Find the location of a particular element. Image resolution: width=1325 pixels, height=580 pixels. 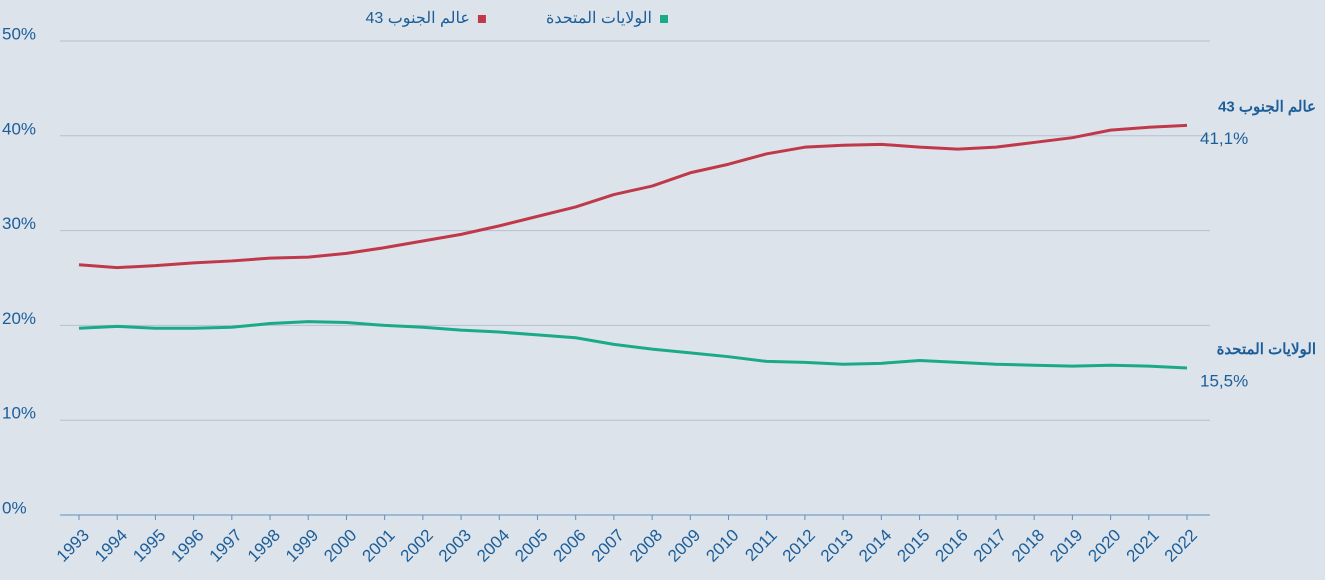

x-tick-label: 2006 is located at coordinates (570, 546).